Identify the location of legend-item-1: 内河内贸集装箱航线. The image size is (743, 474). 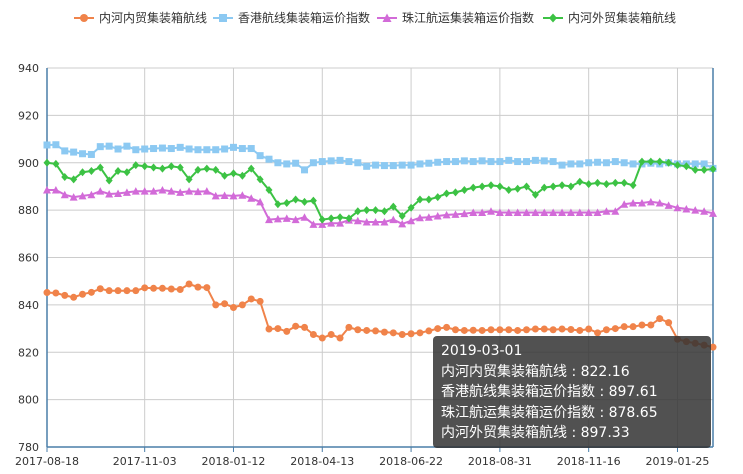
(140, 17).